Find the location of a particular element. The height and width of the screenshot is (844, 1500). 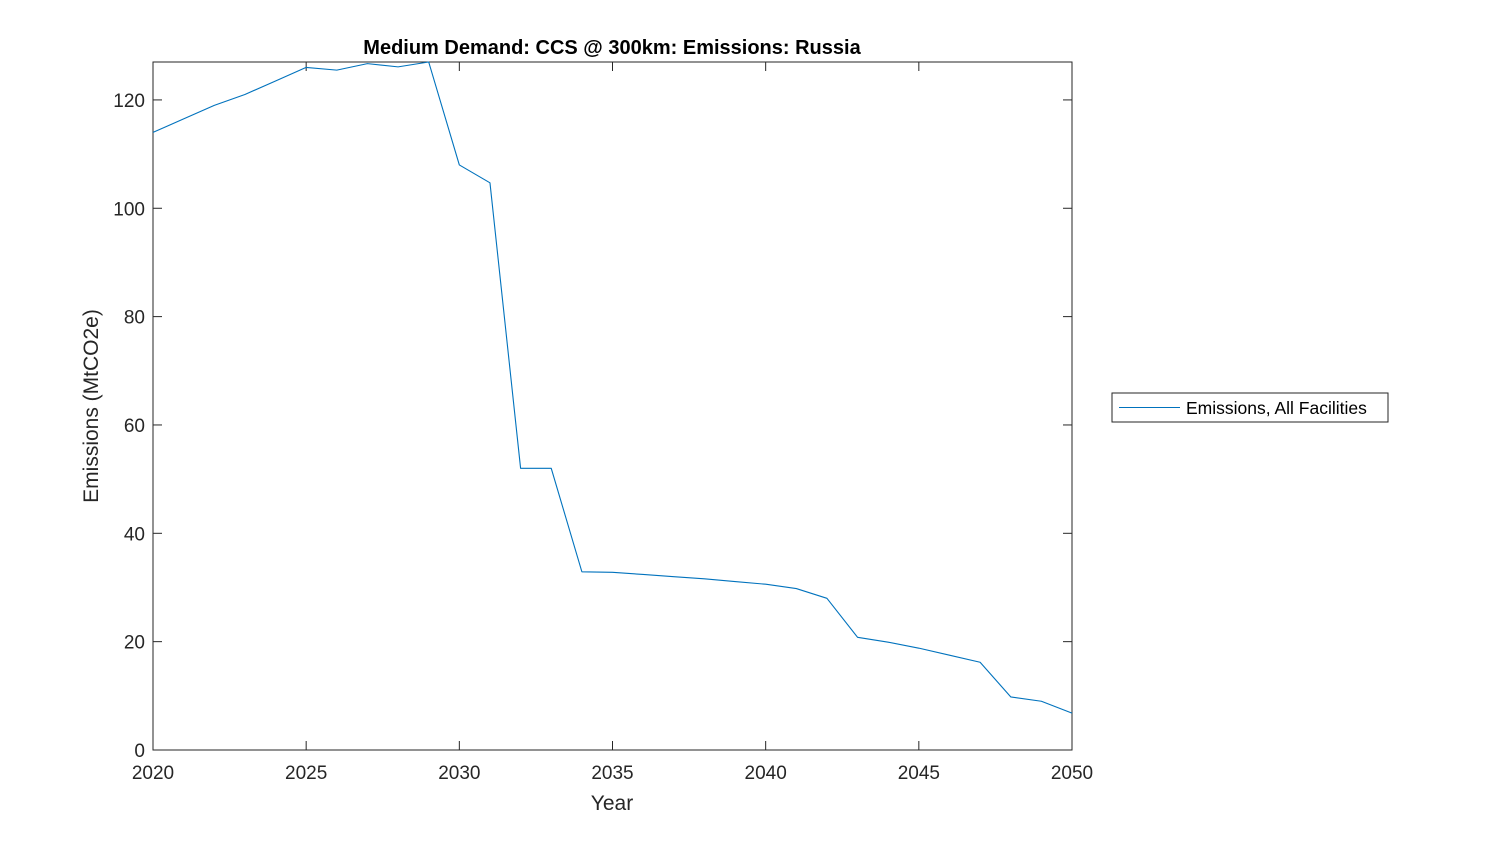

x-tick-label-2045: 2045 is located at coordinates (919, 773).